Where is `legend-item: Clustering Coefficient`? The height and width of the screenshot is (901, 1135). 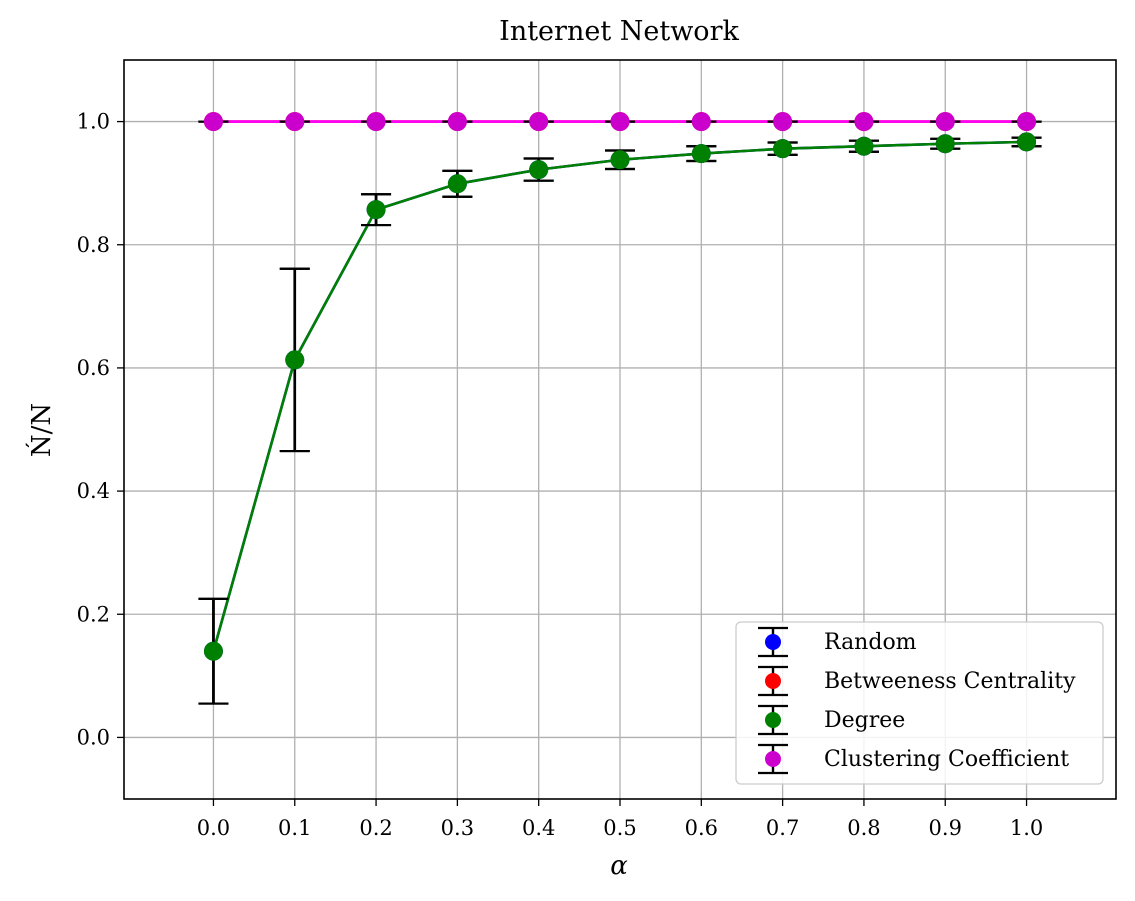 legend-item: Clustering Coefficient is located at coordinates (913, 759).